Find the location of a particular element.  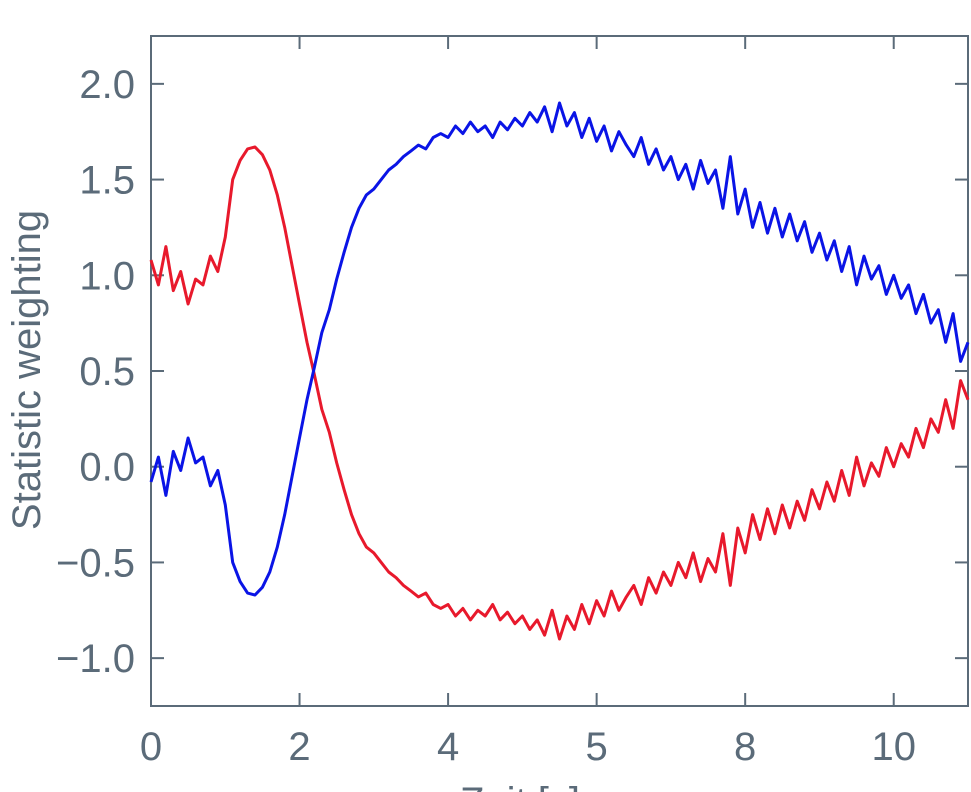

y-tick-label: 2.0 is located at coordinates (107, 85).